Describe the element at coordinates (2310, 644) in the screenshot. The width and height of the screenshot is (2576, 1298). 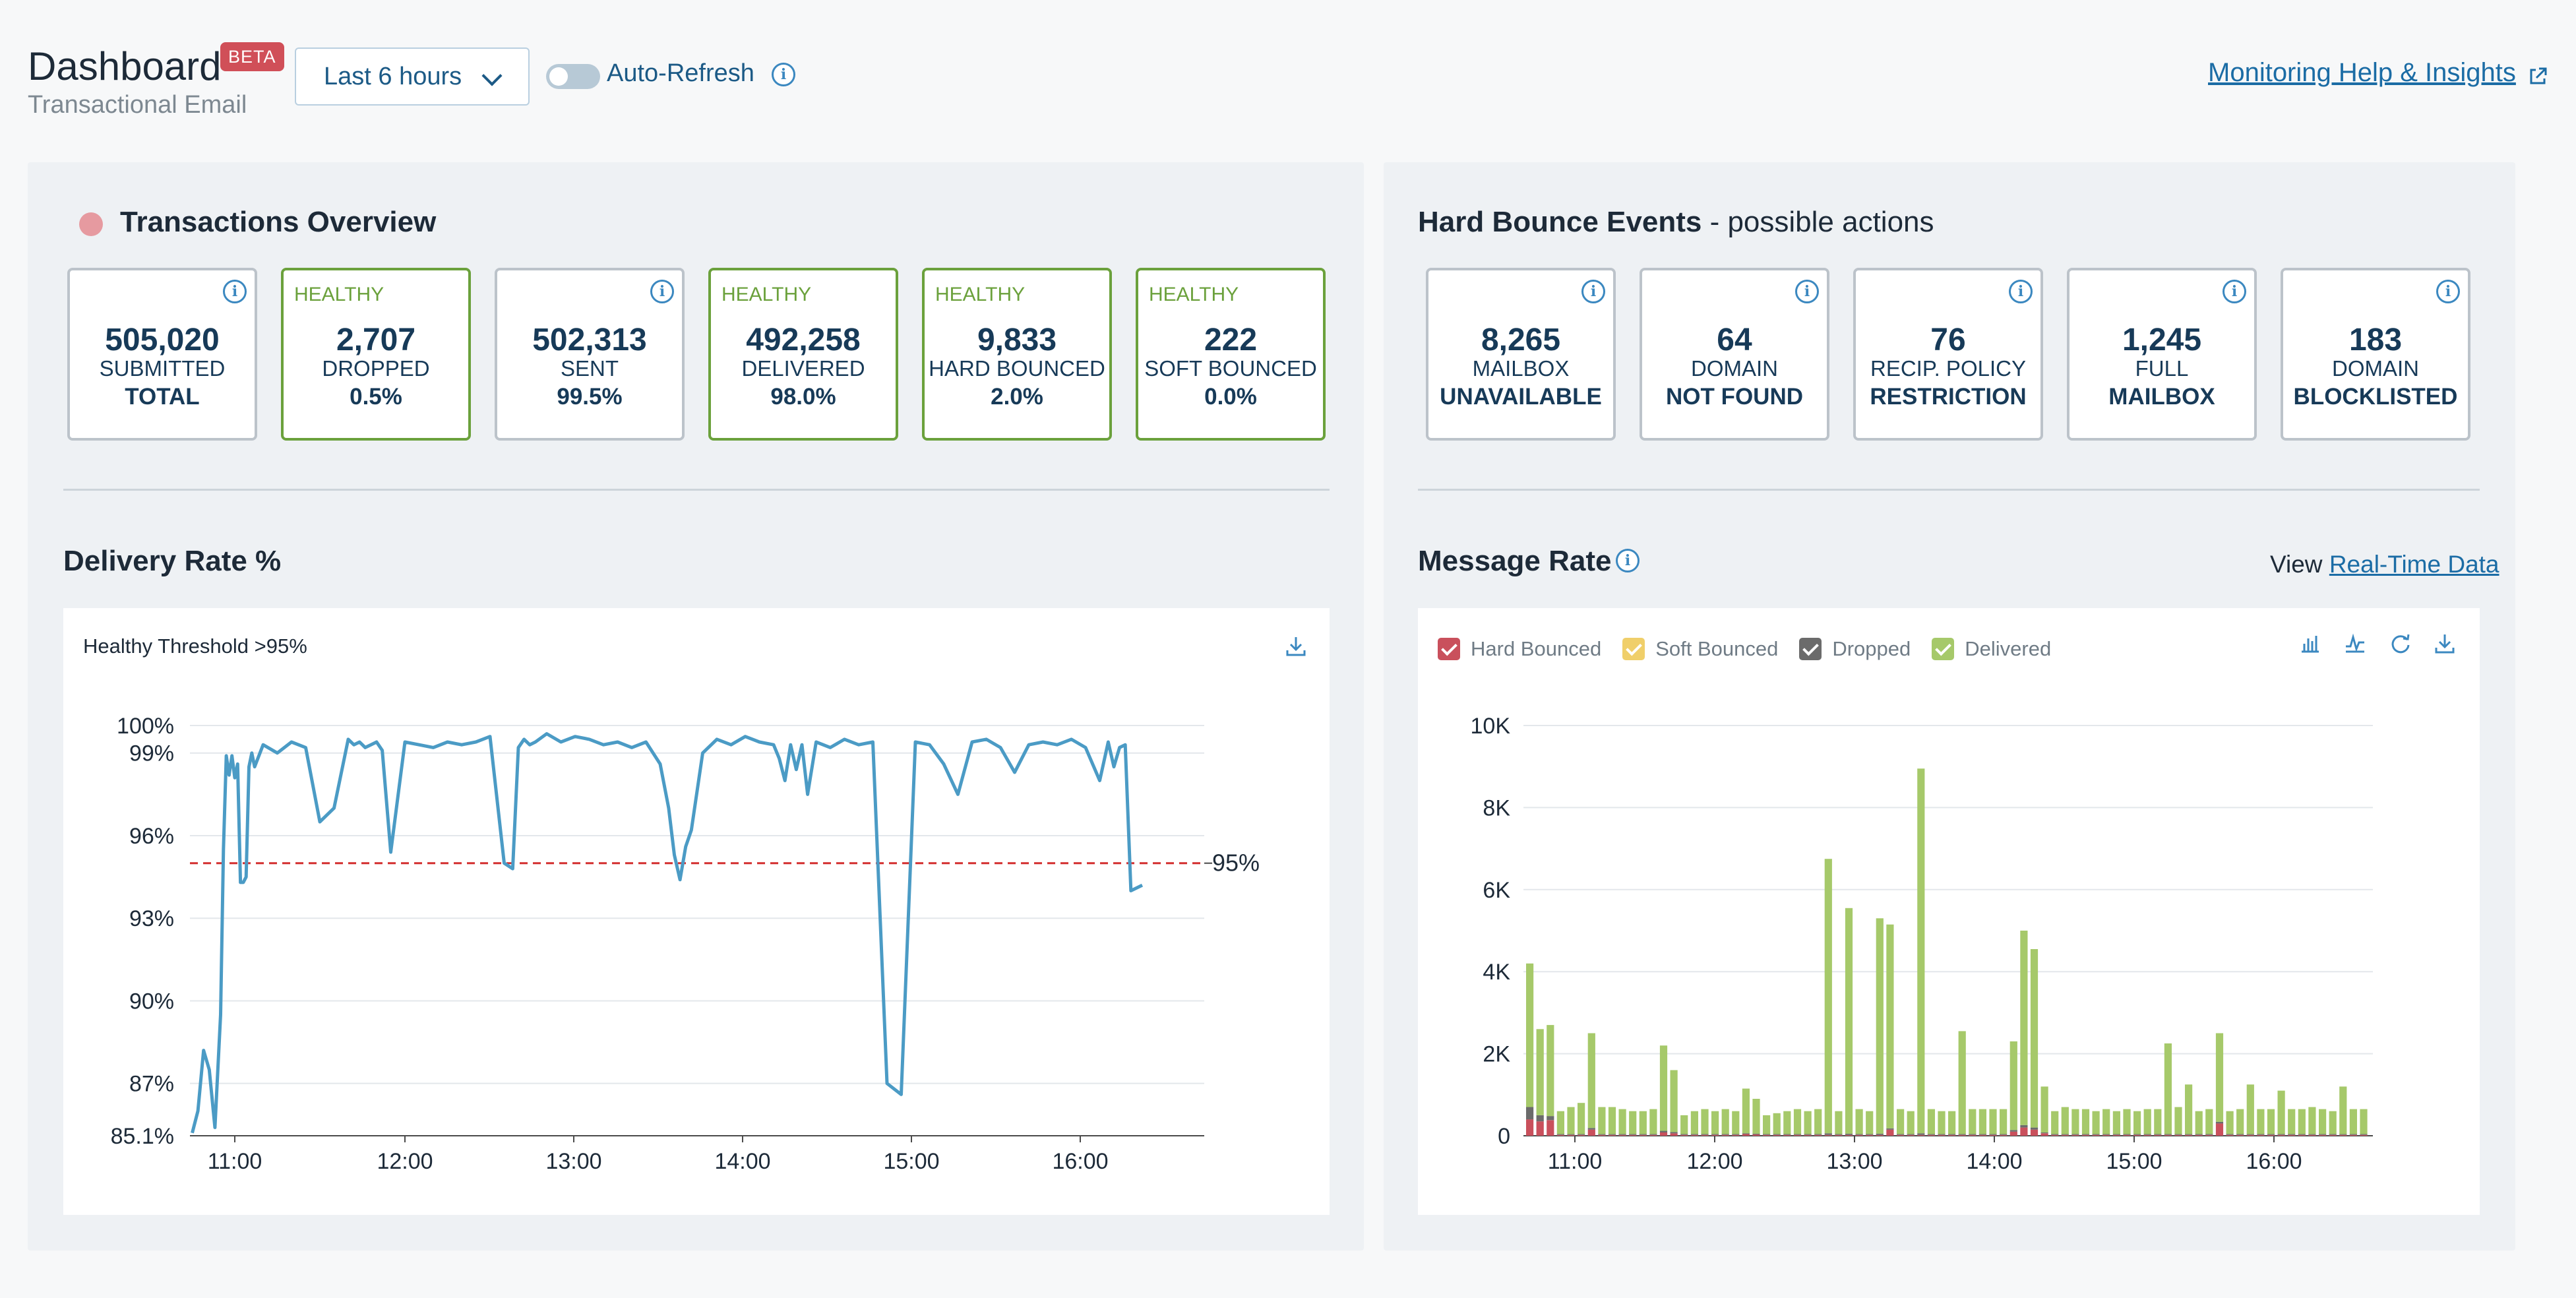
I see `bar-chart-icon` at that location.